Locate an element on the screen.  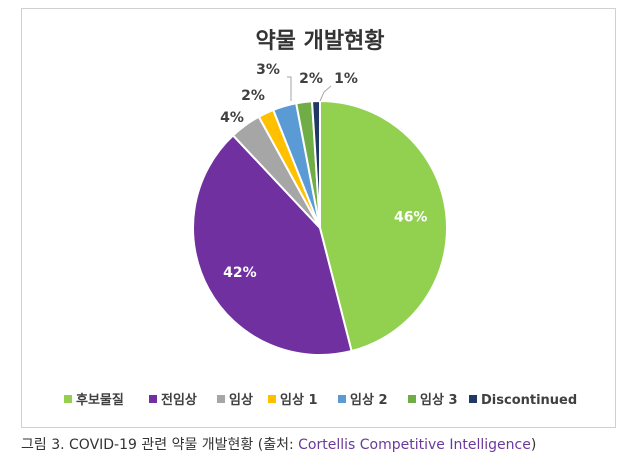
legend-item-1: 후보물질 is located at coordinates (94, 400).